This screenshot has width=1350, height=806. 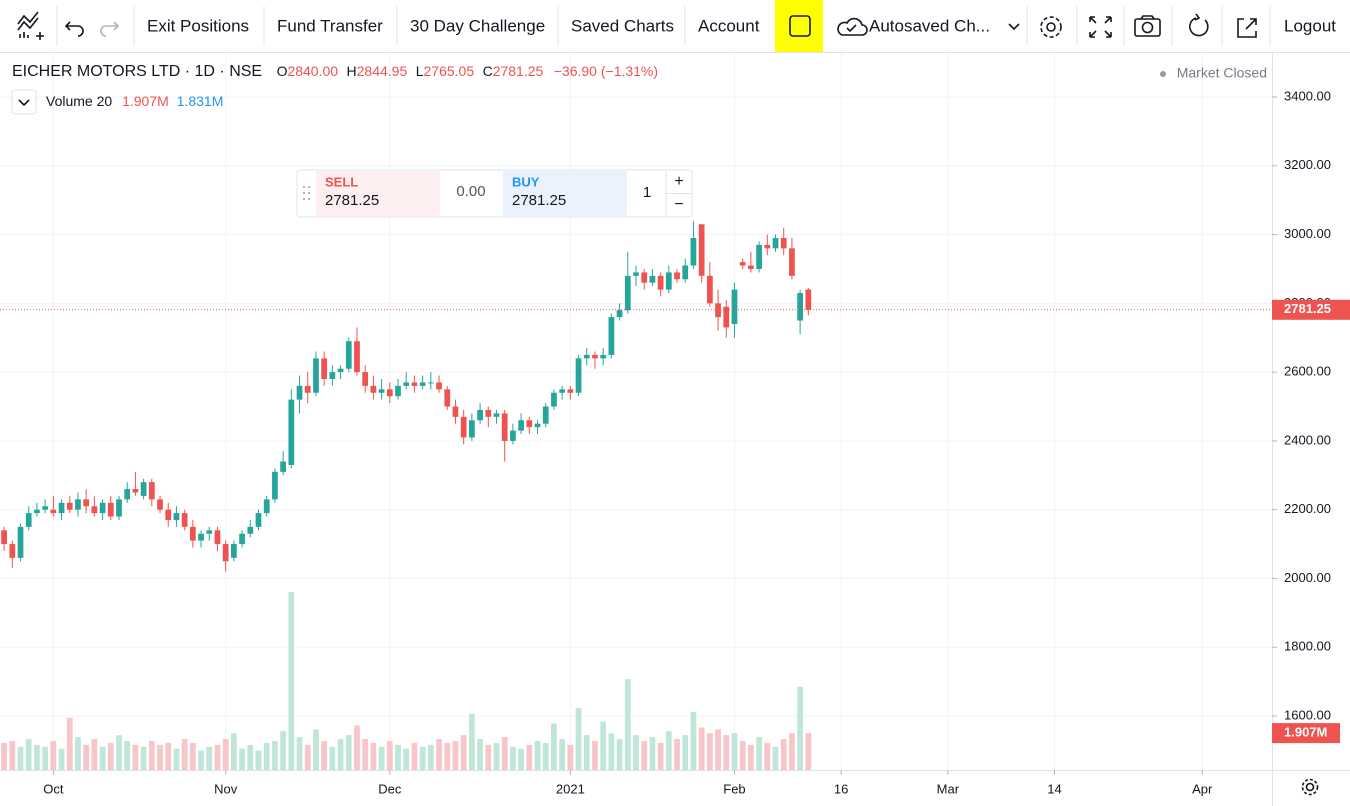 What do you see at coordinates (110, 29) in the screenshot?
I see `redo-icon` at bounding box center [110, 29].